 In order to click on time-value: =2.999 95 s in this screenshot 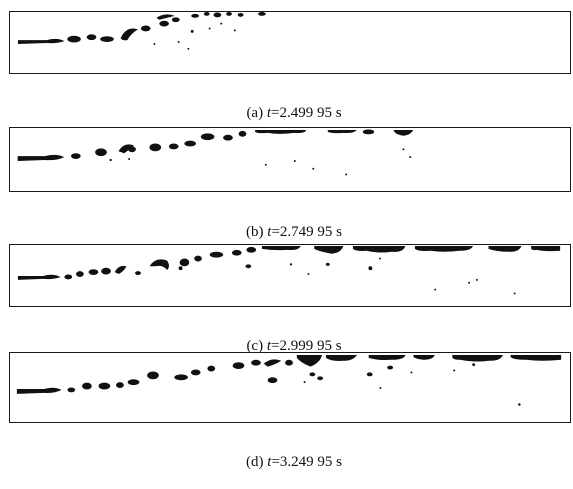, I will do `click(306, 346)`.